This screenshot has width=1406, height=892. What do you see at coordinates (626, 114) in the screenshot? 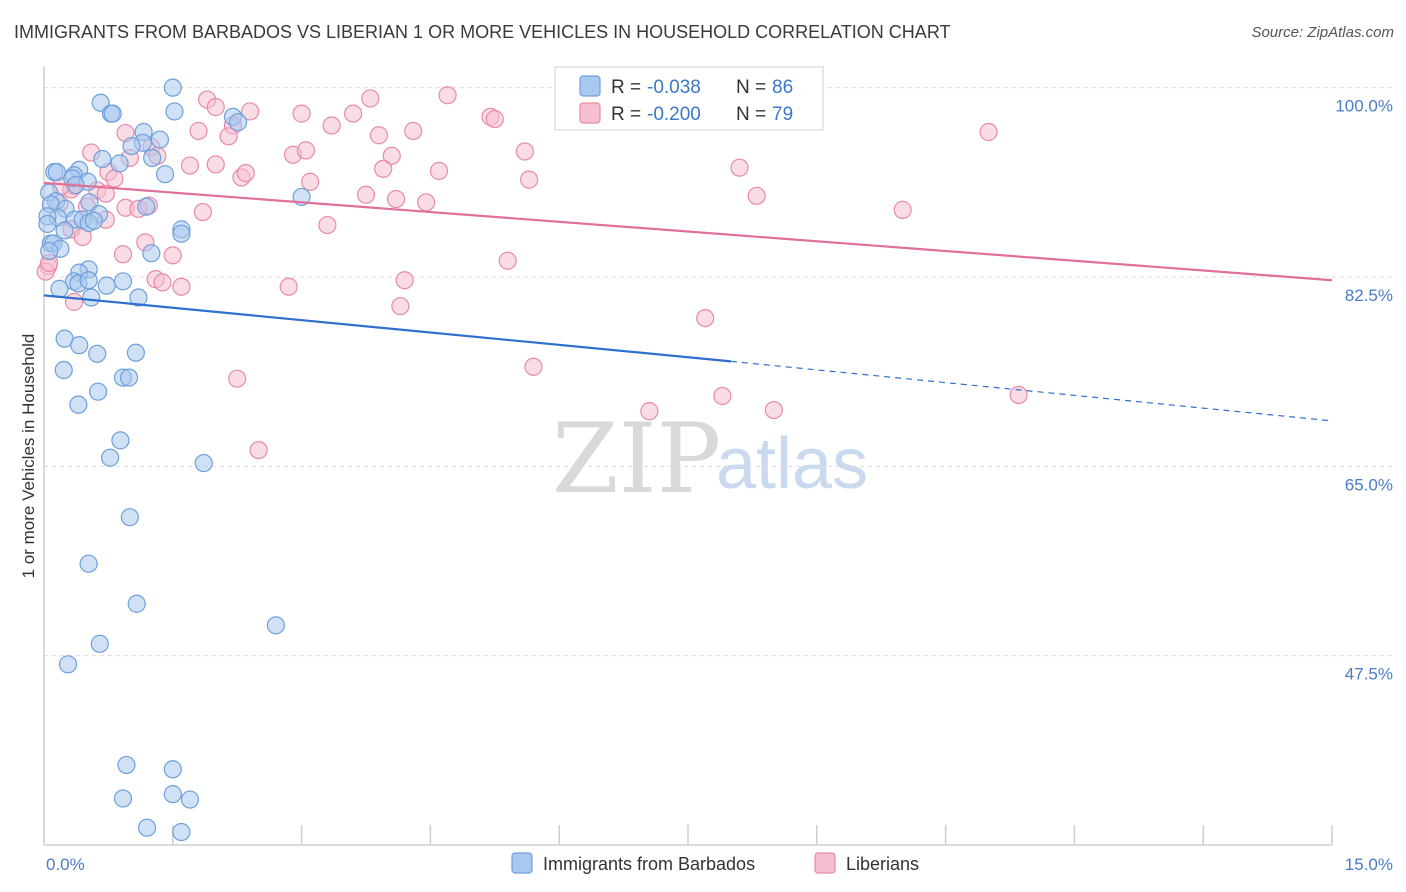
I see `legend-r-label-liberians: R =` at bounding box center [626, 114].